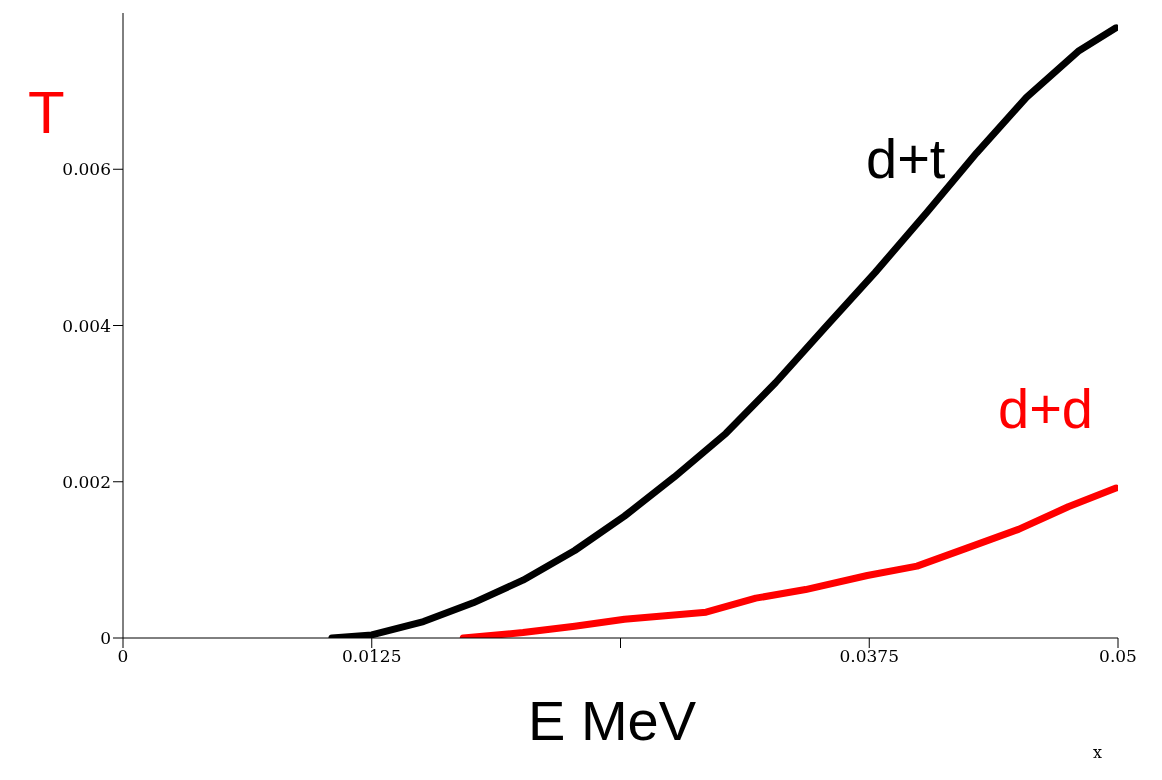  I want to click on x-tick-label: 0.0125, so click(372, 656).